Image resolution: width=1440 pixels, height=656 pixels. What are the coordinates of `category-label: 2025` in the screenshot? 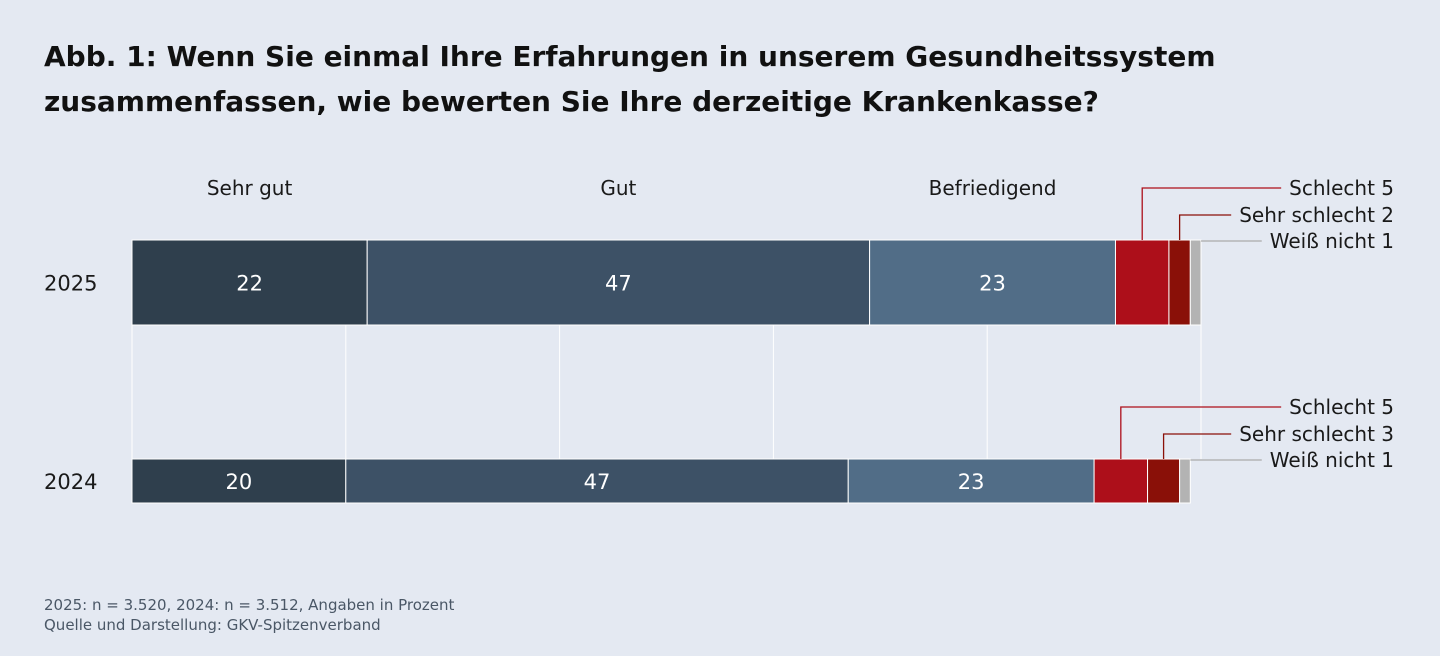 It's located at (70, 284).